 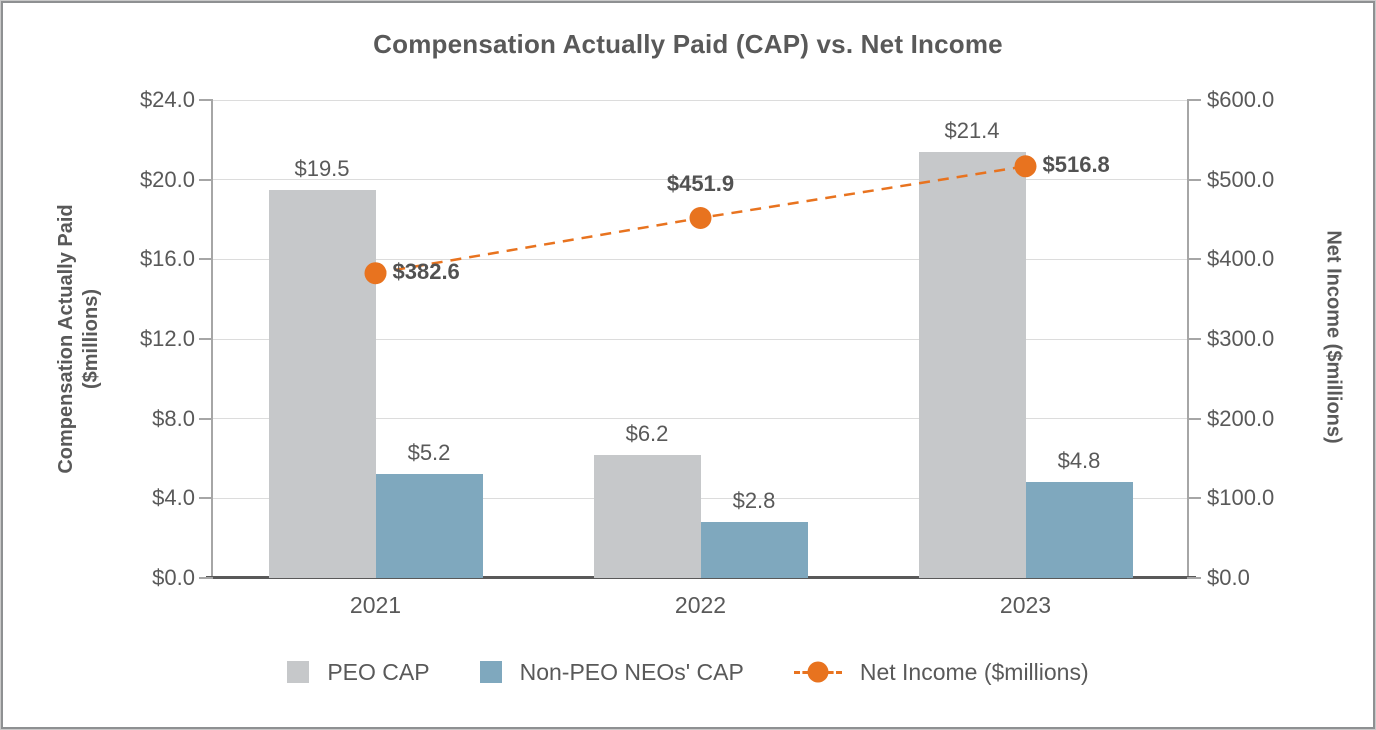 What do you see at coordinates (429, 526) in the screenshot?
I see `bar-non-peo-neos-cap-2021` at bounding box center [429, 526].